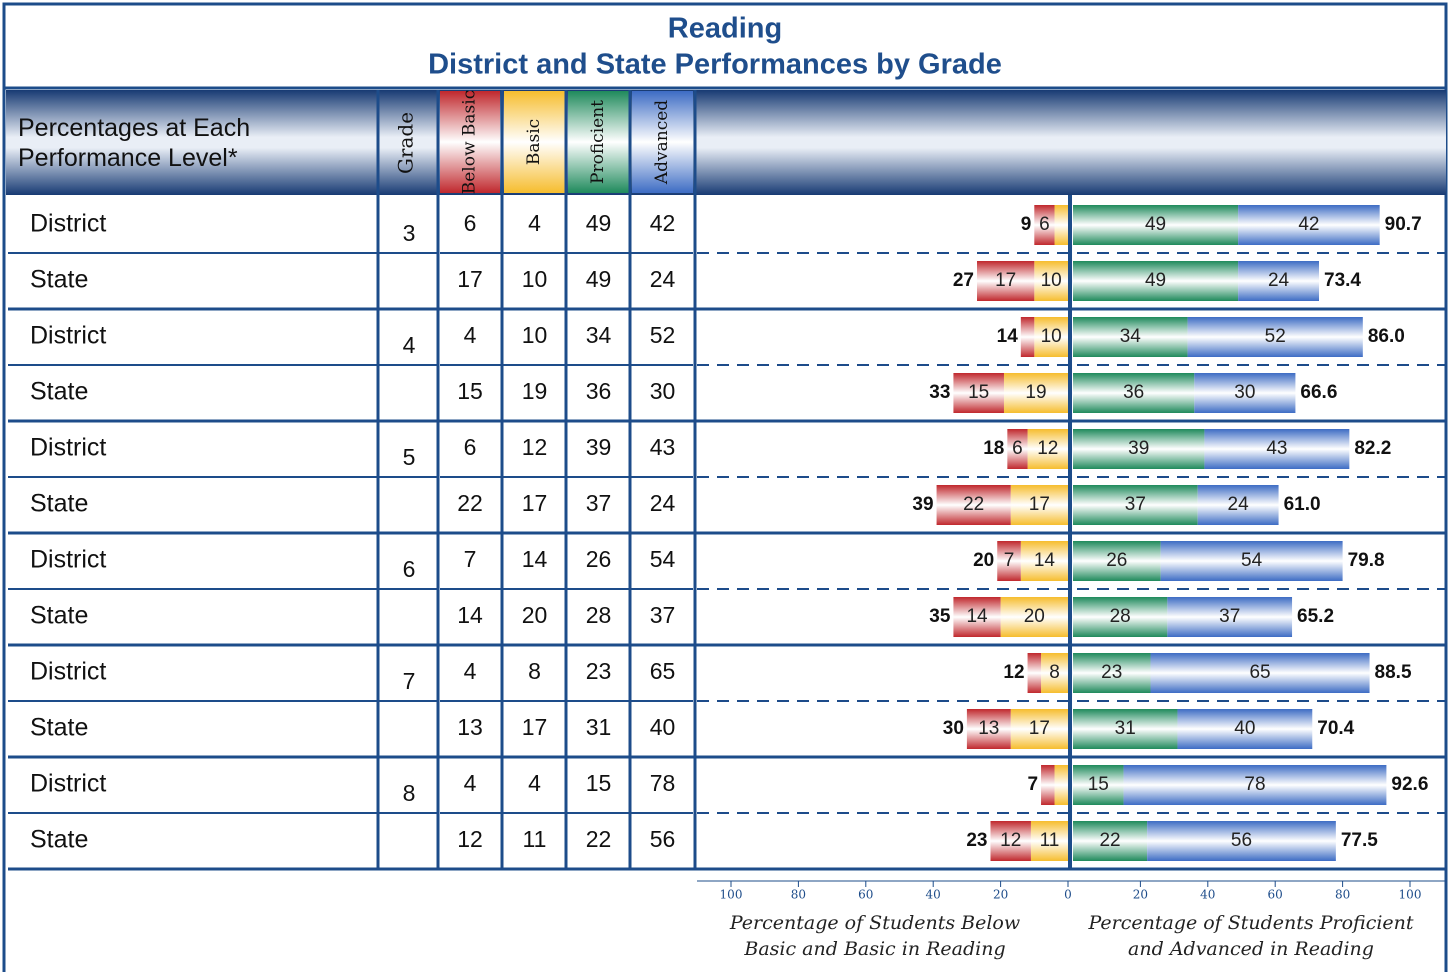 The image size is (1450, 972). I want to click on segment-label: 15, so click(1098, 784).